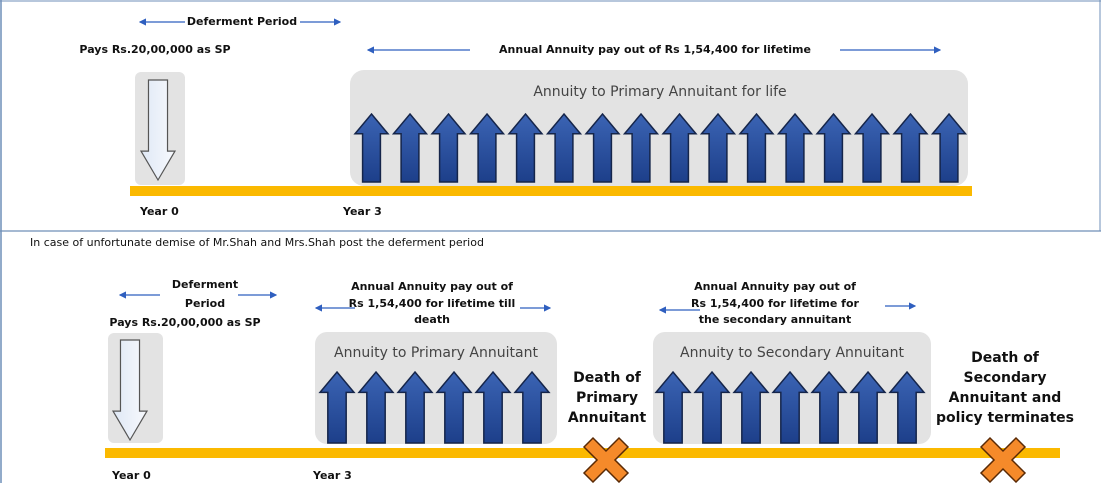 This screenshot has height=483, width=1101. Describe the element at coordinates (432, 319) in the screenshot. I see `payout-label: death` at that location.